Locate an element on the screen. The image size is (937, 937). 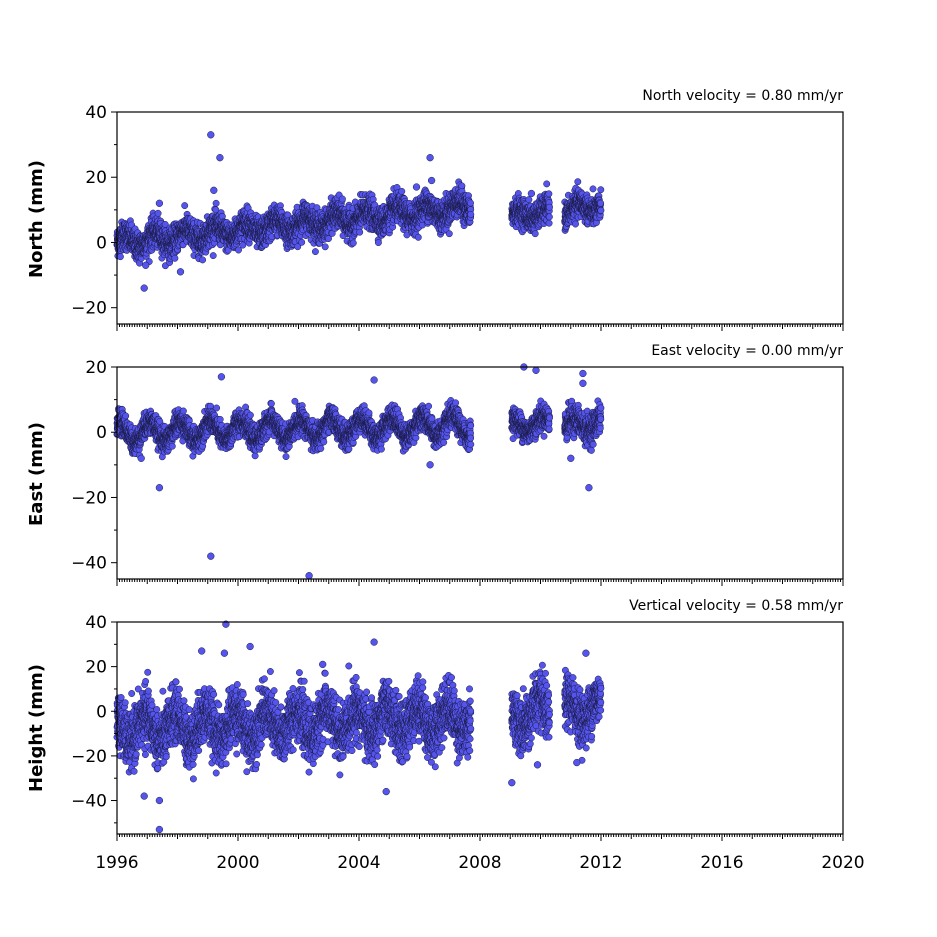
east-points is located at coordinates (359, 471).